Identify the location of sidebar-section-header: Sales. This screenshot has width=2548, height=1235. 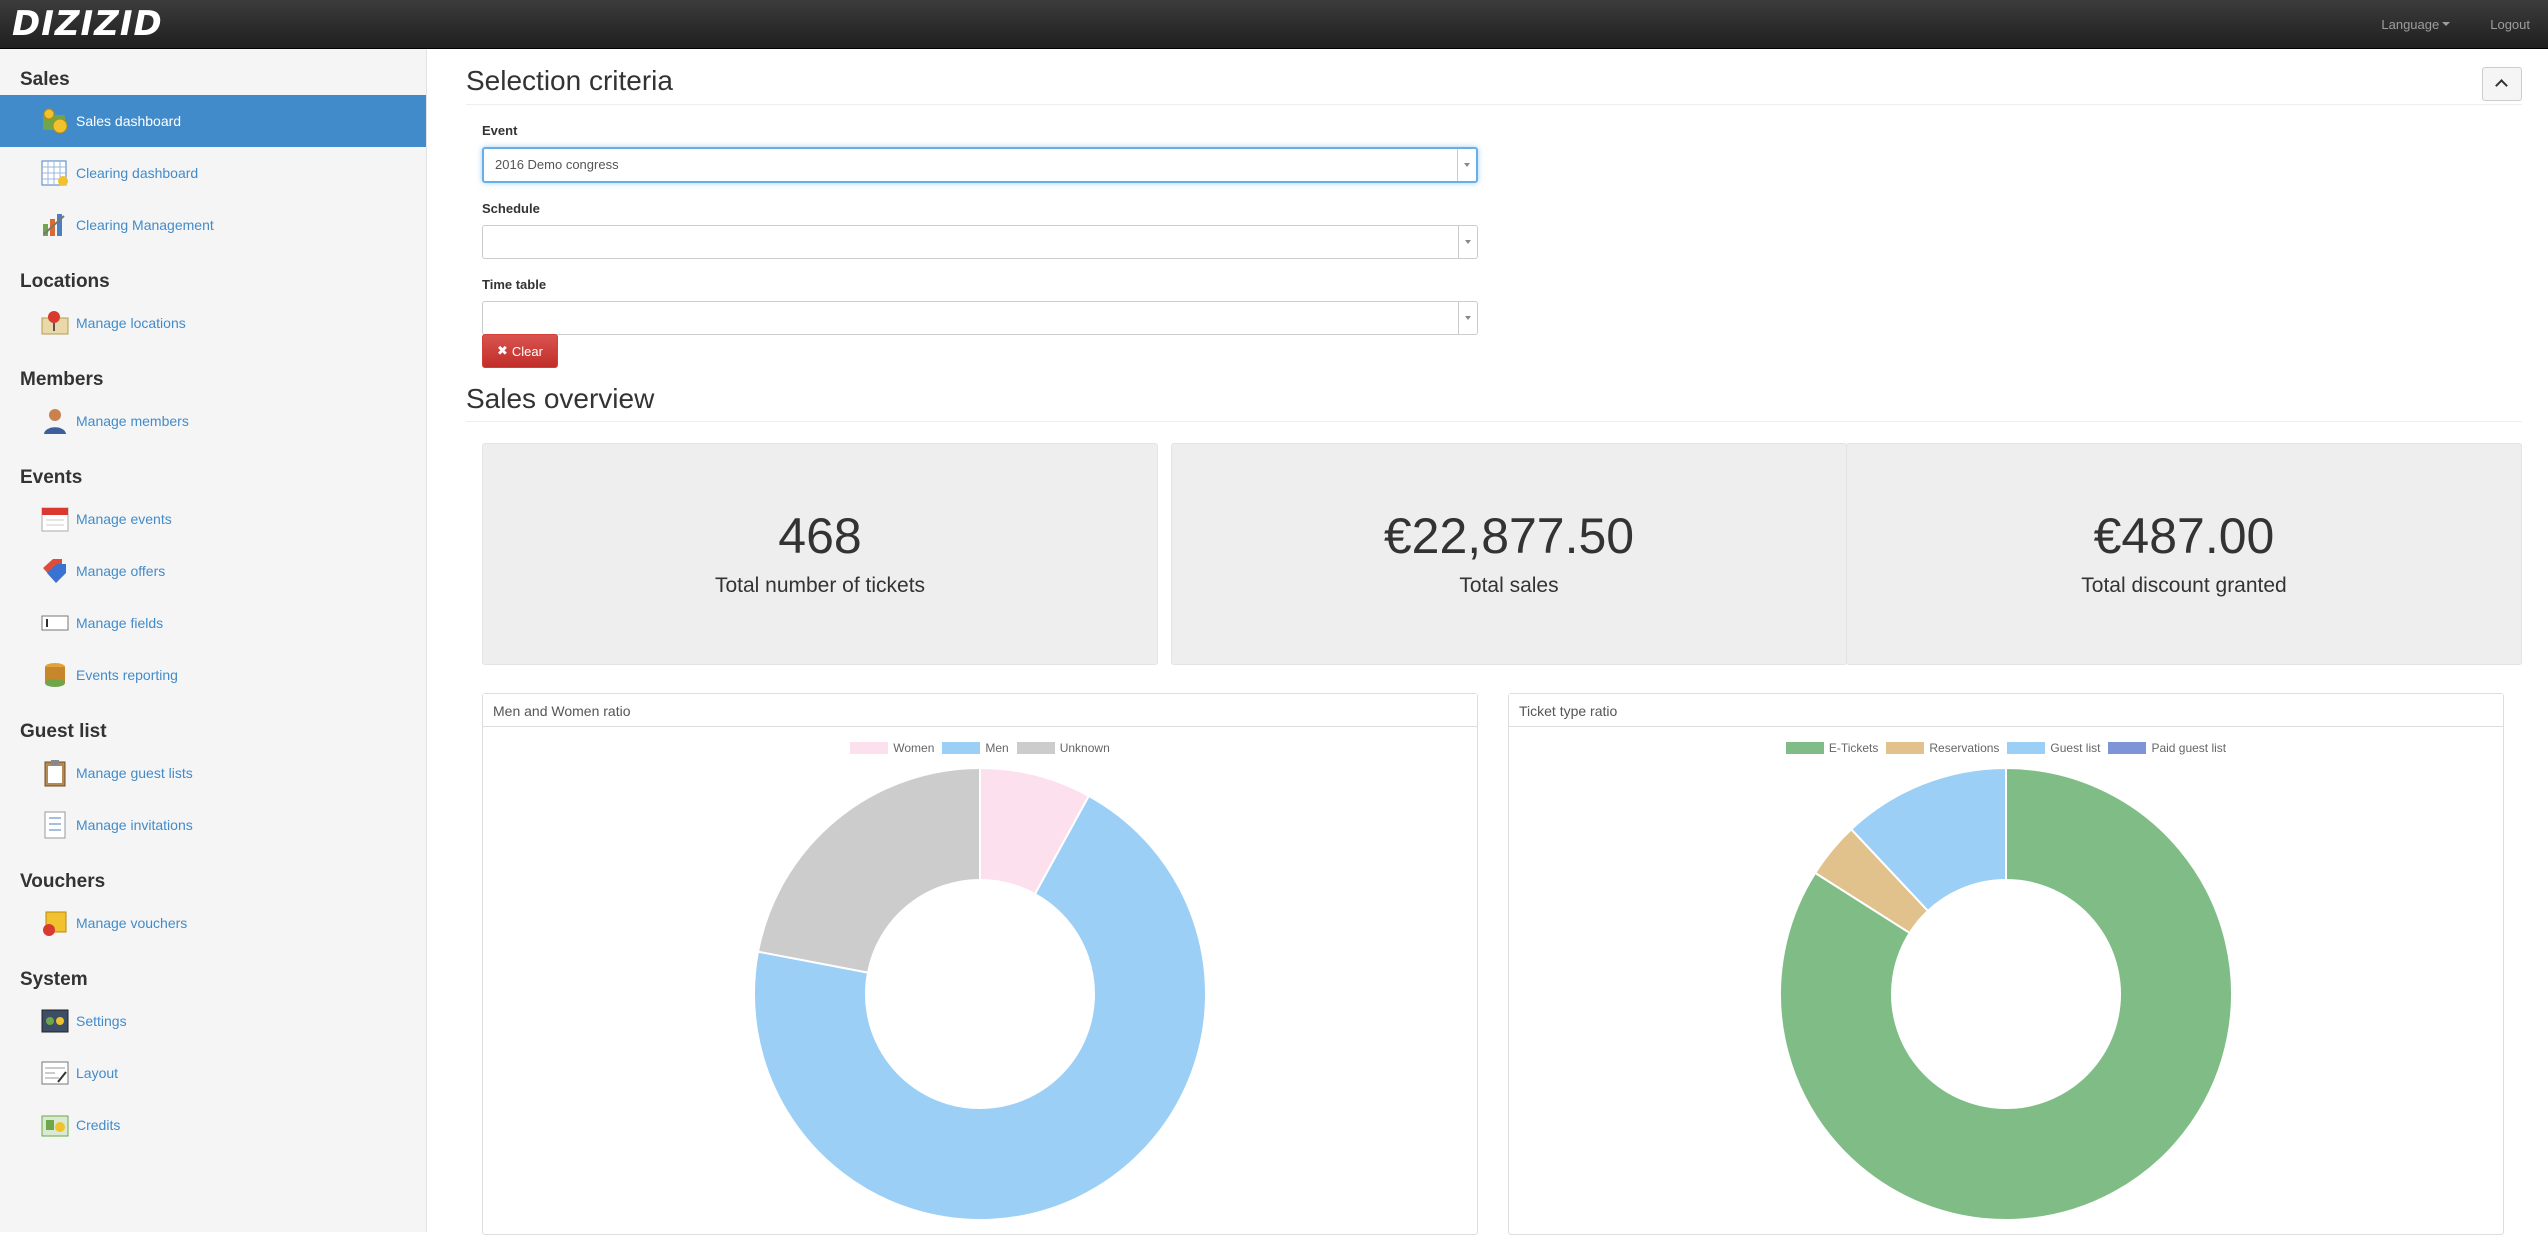
(45, 79).